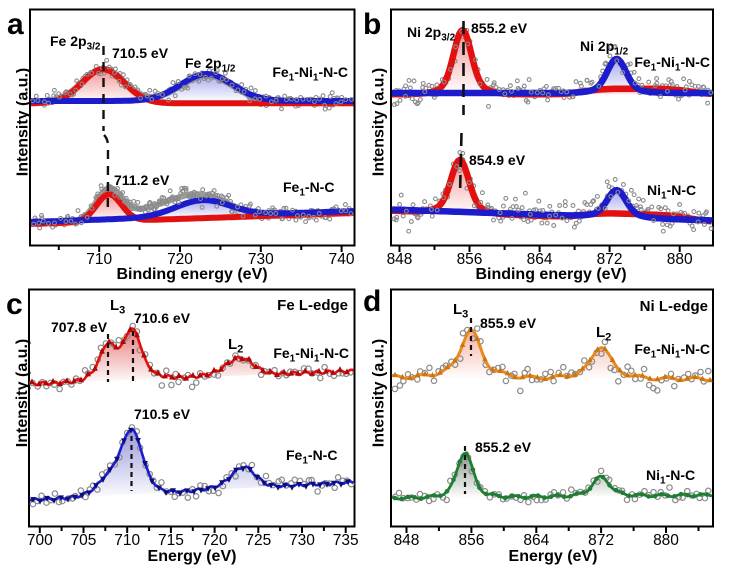 Image resolution: width=732 pixels, height=568 pixels. What do you see at coordinates (40, 540) in the screenshot?
I see `svg-text: 700` at bounding box center [40, 540].